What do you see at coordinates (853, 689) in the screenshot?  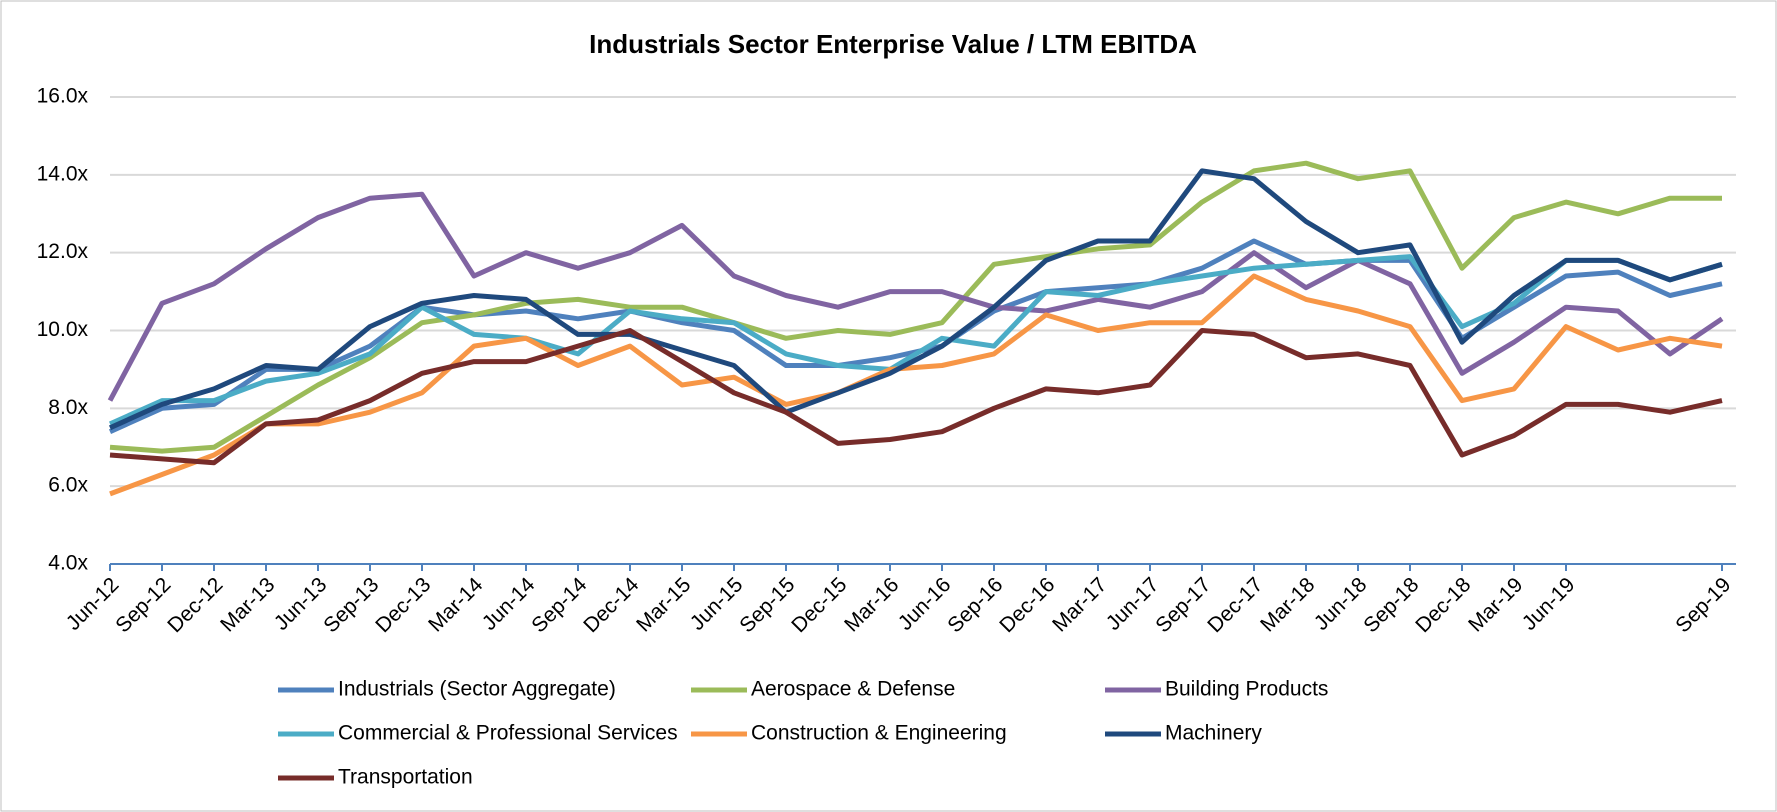 I see `legend-label: Aerospace & Defense` at bounding box center [853, 689].